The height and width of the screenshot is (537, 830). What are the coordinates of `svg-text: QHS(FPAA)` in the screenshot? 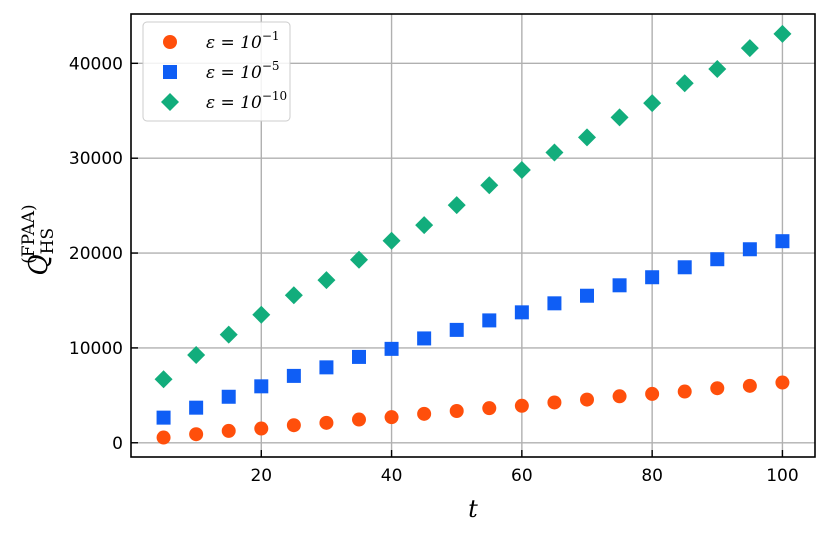 It's located at (38, 239).